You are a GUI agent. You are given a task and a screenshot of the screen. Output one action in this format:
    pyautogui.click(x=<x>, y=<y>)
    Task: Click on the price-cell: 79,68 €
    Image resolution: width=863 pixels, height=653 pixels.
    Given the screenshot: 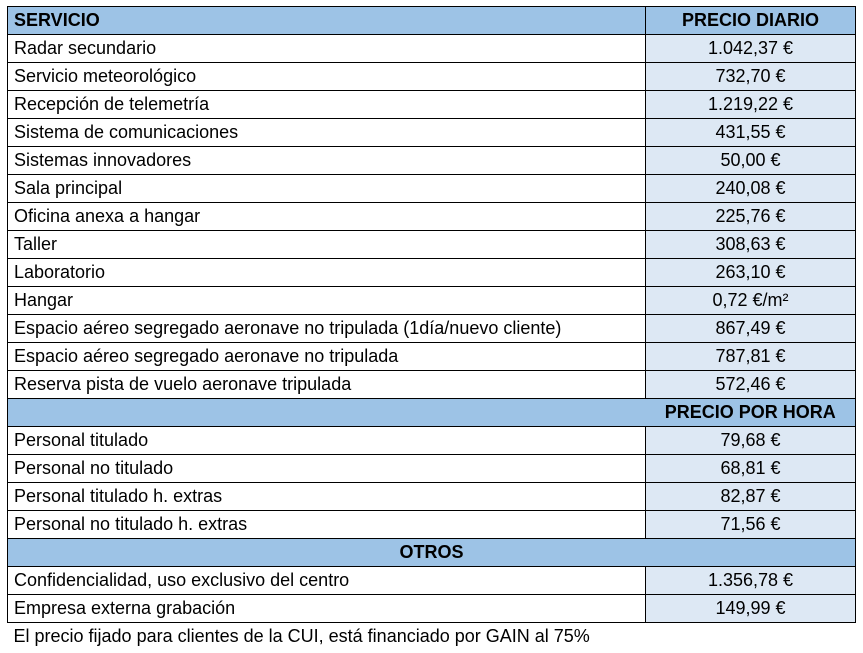 What is the action you would take?
    pyautogui.click(x=750, y=440)
    